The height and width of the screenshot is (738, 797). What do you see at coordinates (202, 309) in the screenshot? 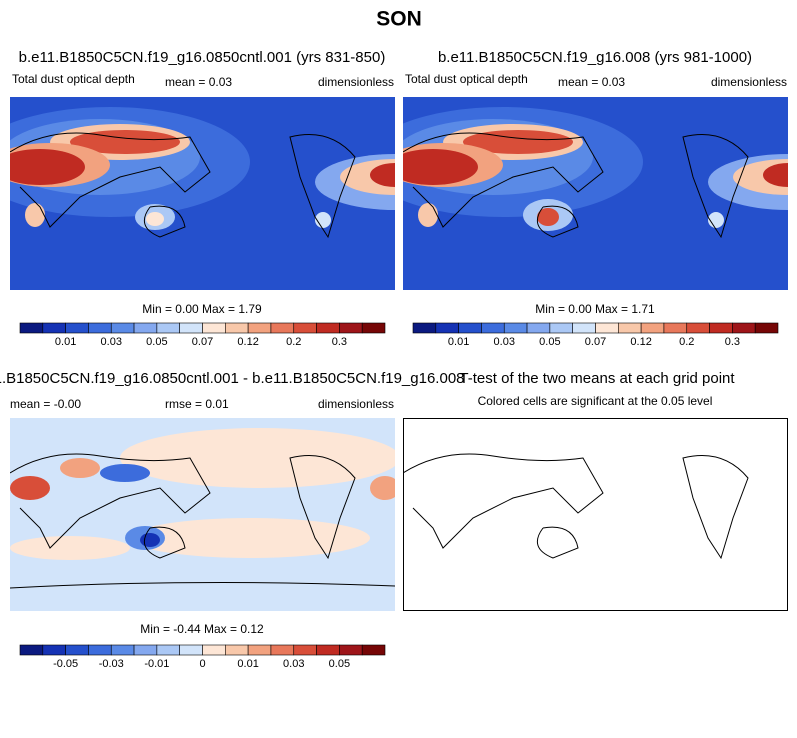
I see `panel-stats: Min = 0.00 Max = 1.79` at bounding box center [202, 309].